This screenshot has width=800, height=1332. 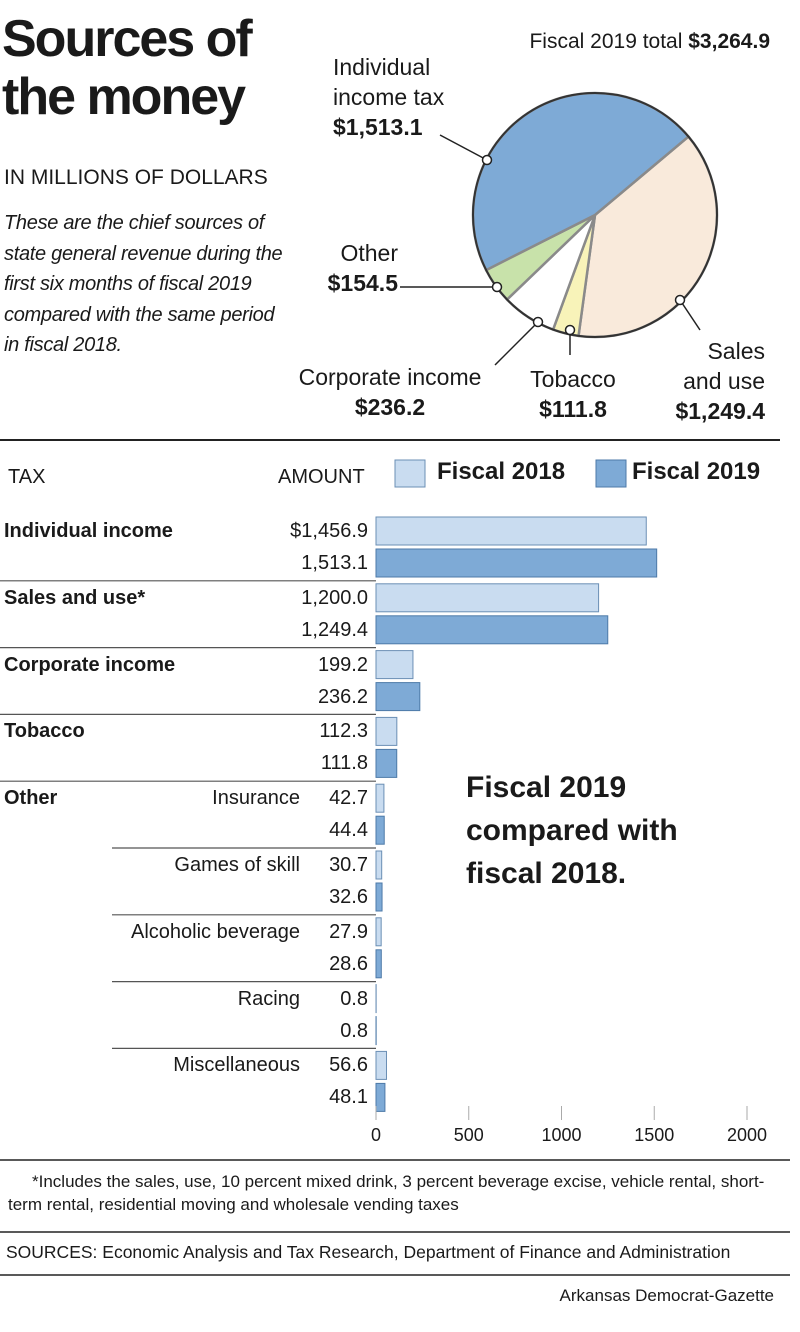 What do you see at coordinates (573, 379) in the screenshot?
I see `pie-category: Tobacco` at bounding box center [573, 379].